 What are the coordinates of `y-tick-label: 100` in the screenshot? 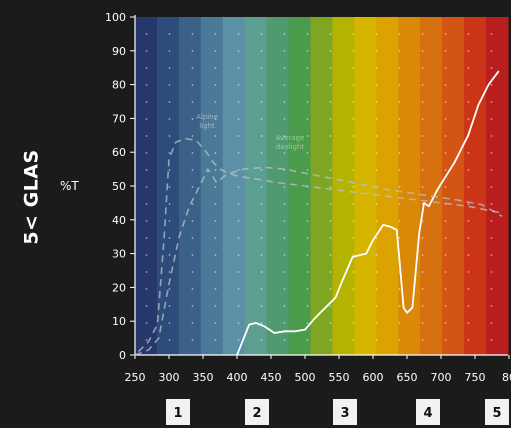 It's located at (115, 17).